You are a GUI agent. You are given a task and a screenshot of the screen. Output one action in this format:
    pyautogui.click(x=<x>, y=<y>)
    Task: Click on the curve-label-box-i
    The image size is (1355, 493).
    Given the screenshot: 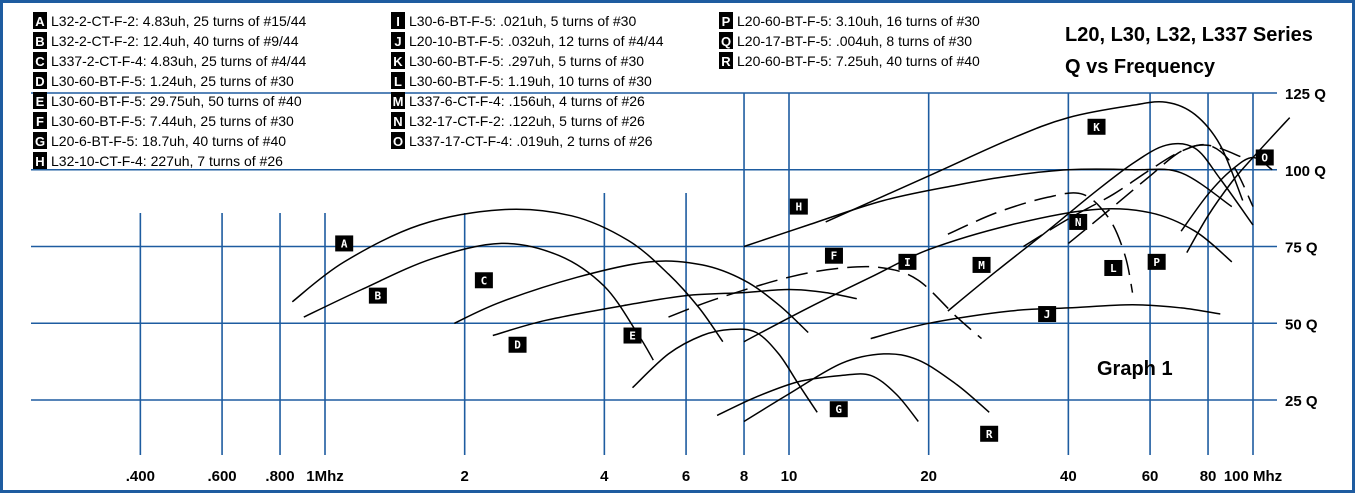 What is the action you would take?
    pyautogui.click(x=907, y=261)
    